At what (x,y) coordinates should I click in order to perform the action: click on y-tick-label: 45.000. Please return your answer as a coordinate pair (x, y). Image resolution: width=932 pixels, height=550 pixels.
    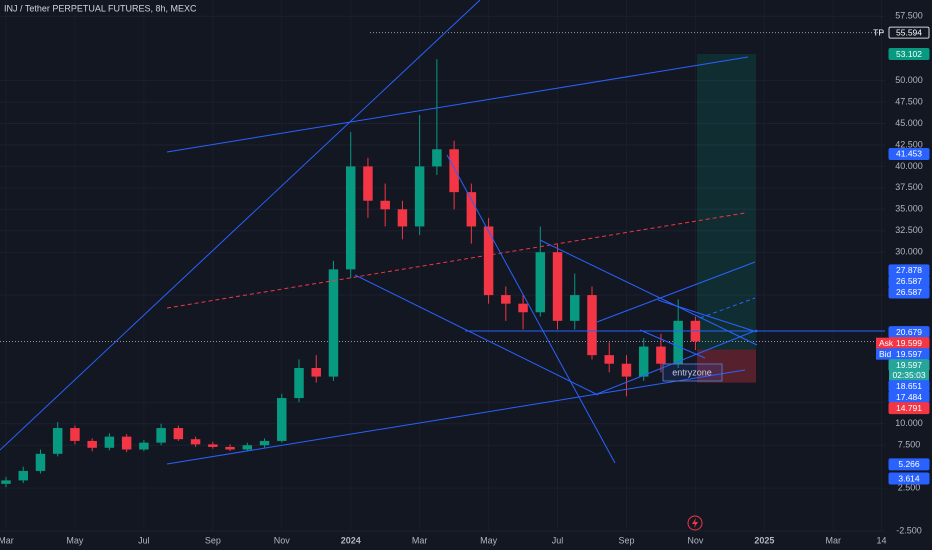
    Looking at the image, I should click on (909, 123).